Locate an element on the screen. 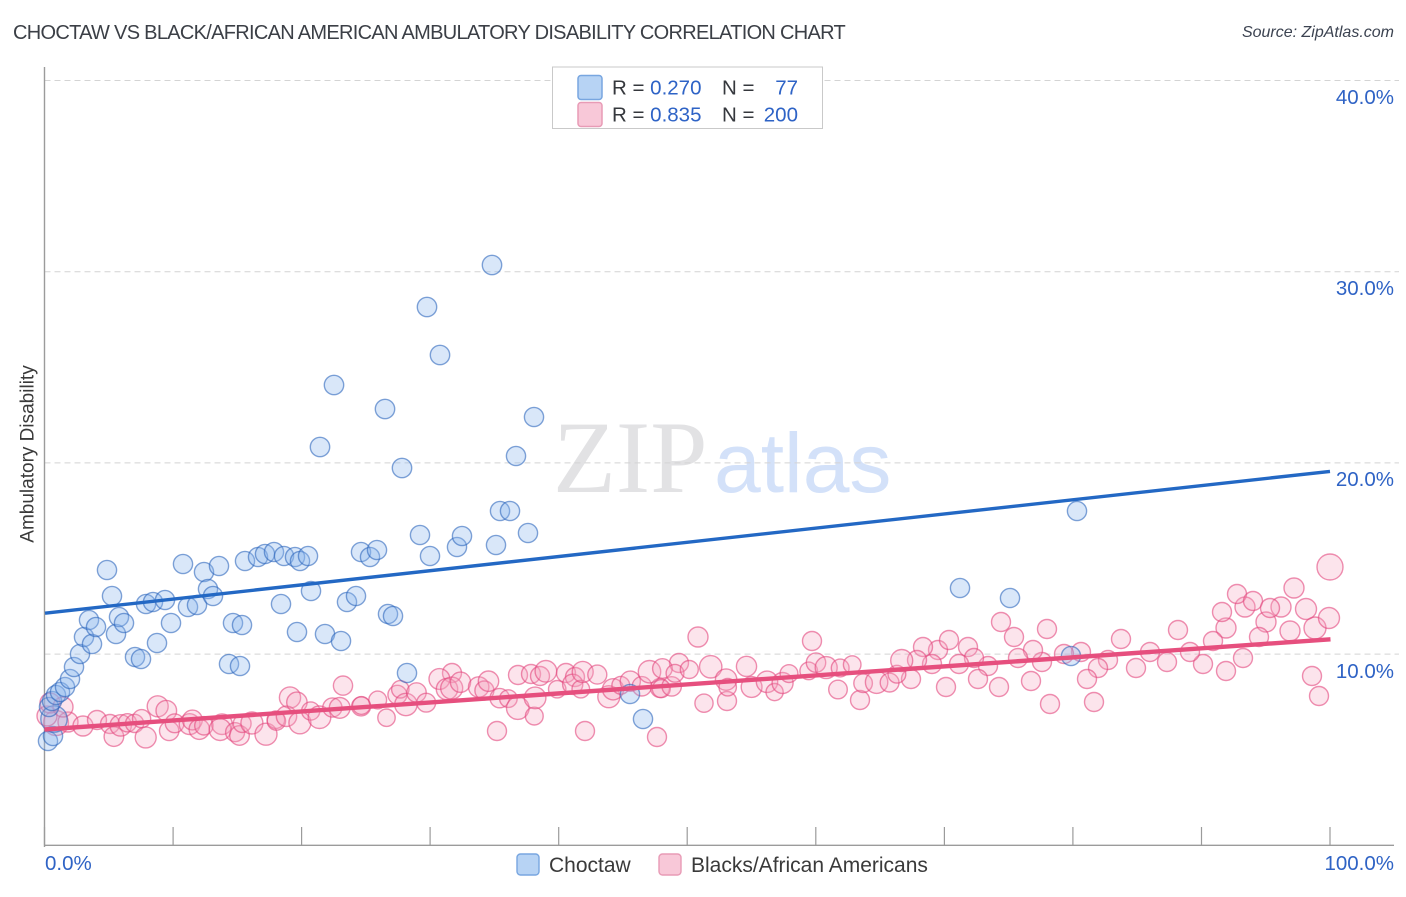 The height and width of the screenshot is (897, 1406). svg-text: 100.0% is located at coordinates (1359, 863).